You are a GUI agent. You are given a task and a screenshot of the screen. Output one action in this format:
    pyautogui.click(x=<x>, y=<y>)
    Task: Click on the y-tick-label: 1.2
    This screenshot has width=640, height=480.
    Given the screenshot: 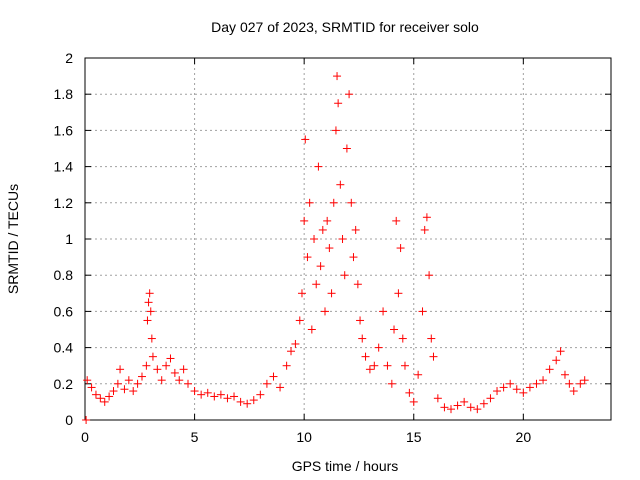 What is the action you would take?
    pyautogui.click(x=64, y=203)
    